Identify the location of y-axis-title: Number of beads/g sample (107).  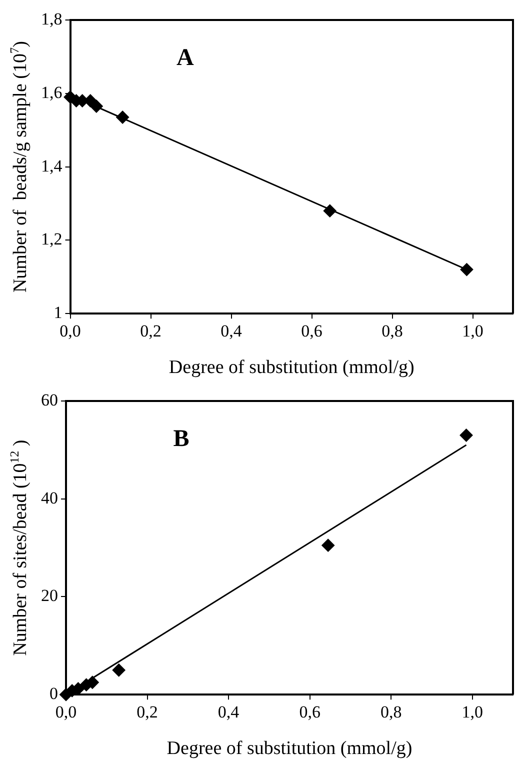
(19, 167).